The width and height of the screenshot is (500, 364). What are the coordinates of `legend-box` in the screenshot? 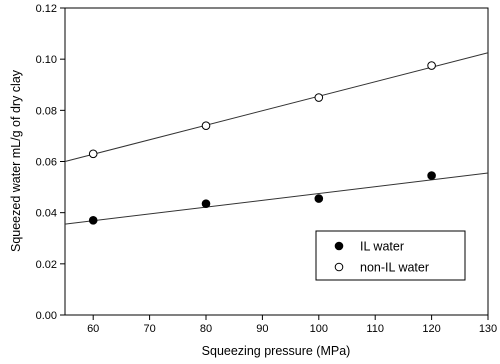 It's located at (390, 255).